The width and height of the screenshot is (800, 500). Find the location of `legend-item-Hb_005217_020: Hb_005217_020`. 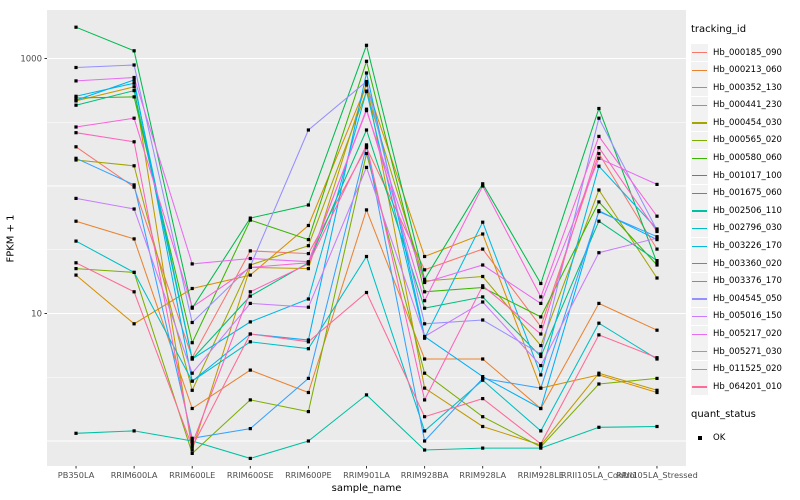

legend-item-Hb_005217_020: Hb_005217_020 is located at coordinates (745, 334).